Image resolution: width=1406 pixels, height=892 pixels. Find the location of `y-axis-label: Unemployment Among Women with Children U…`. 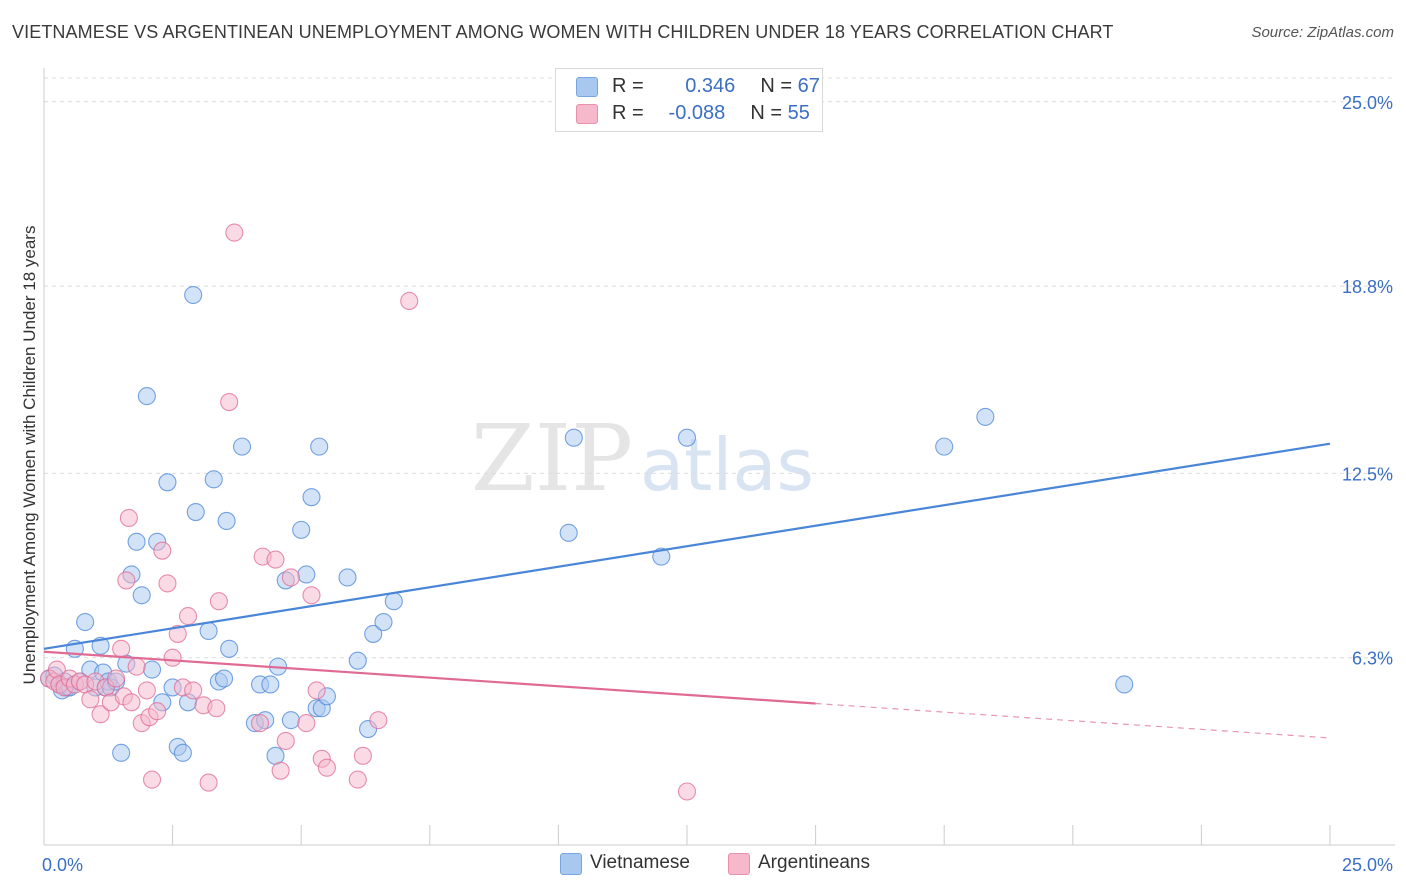

y-axis-label: Unemployment Among Women with Children U… is located at coordinates (29, 455).